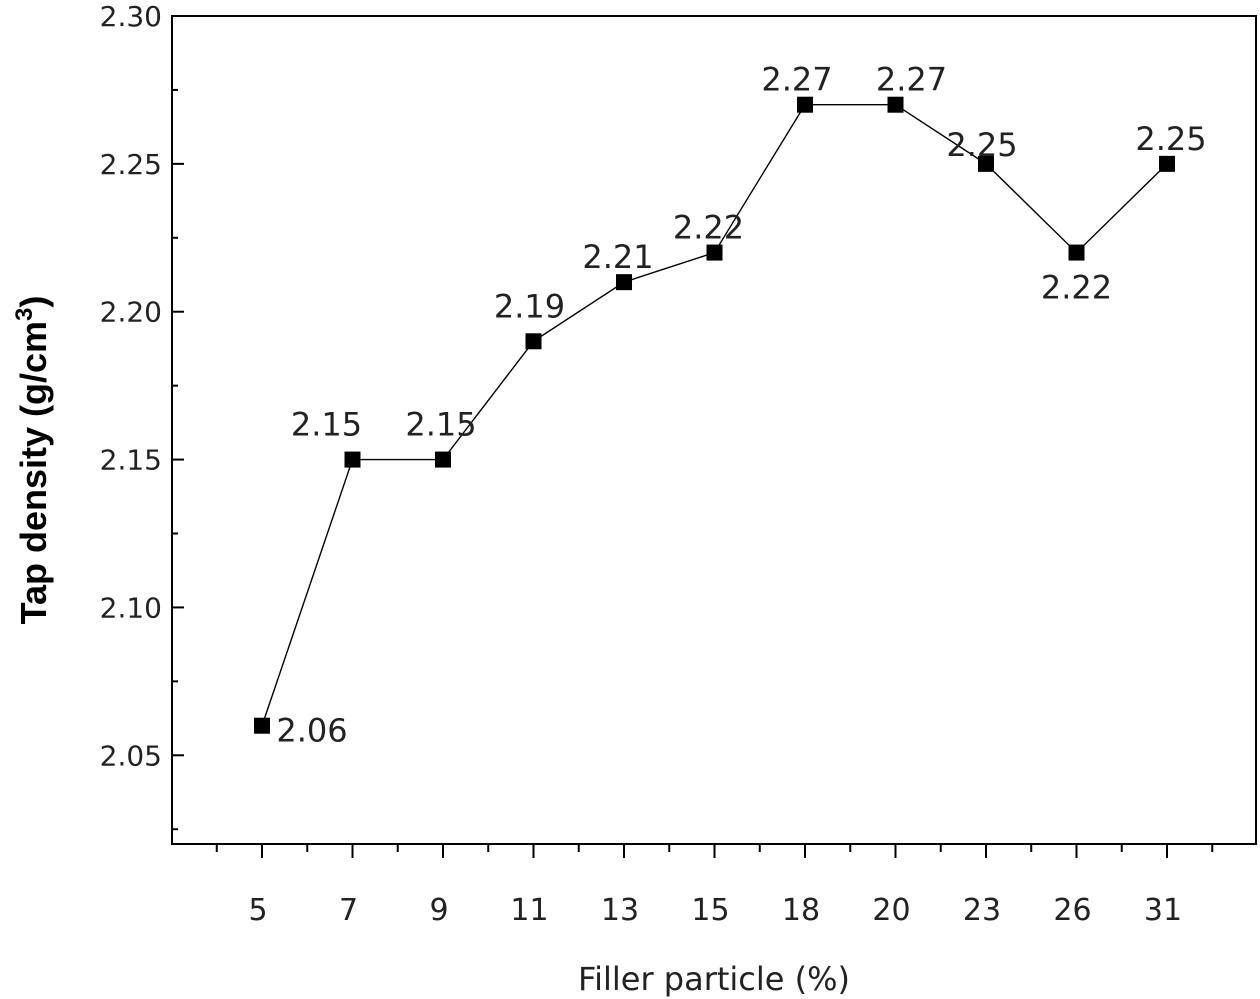  Describe the element at coordinates (131, 164) in the screenshot. I see `y-tick-label: 2.25` at that location.